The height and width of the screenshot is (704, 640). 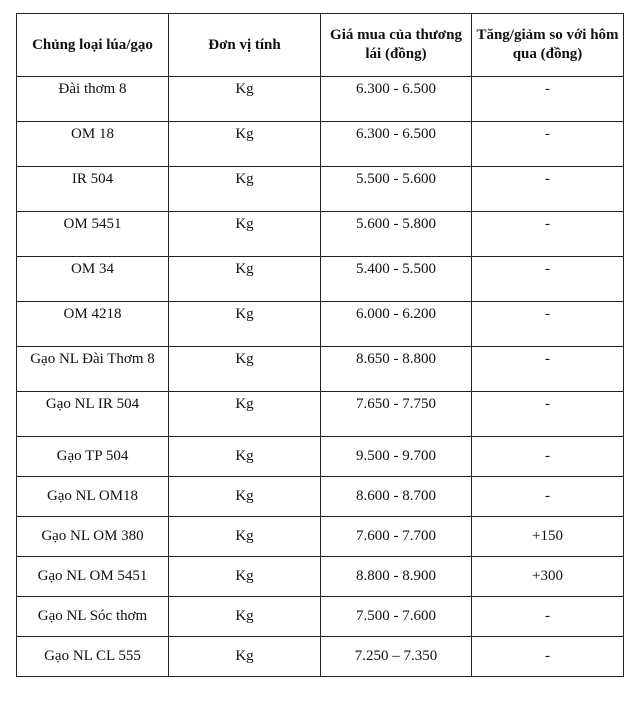 I want to click on table-row: OM 34 Kg 5.400 - 5.500-, so click(x=320, y=279).